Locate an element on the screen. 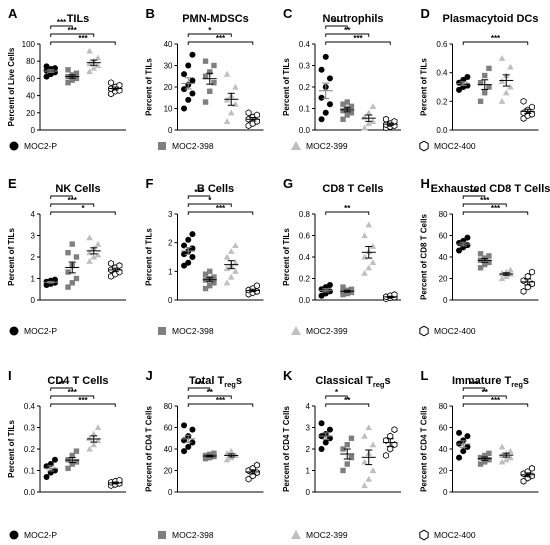  panel-letter: K is located at coordinates (288, 375).